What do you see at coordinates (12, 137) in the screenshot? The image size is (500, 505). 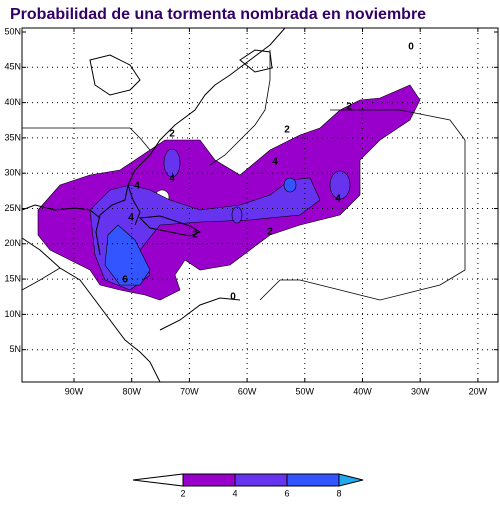 I see `lat-label: 35N` at bounding box center [12, 137].